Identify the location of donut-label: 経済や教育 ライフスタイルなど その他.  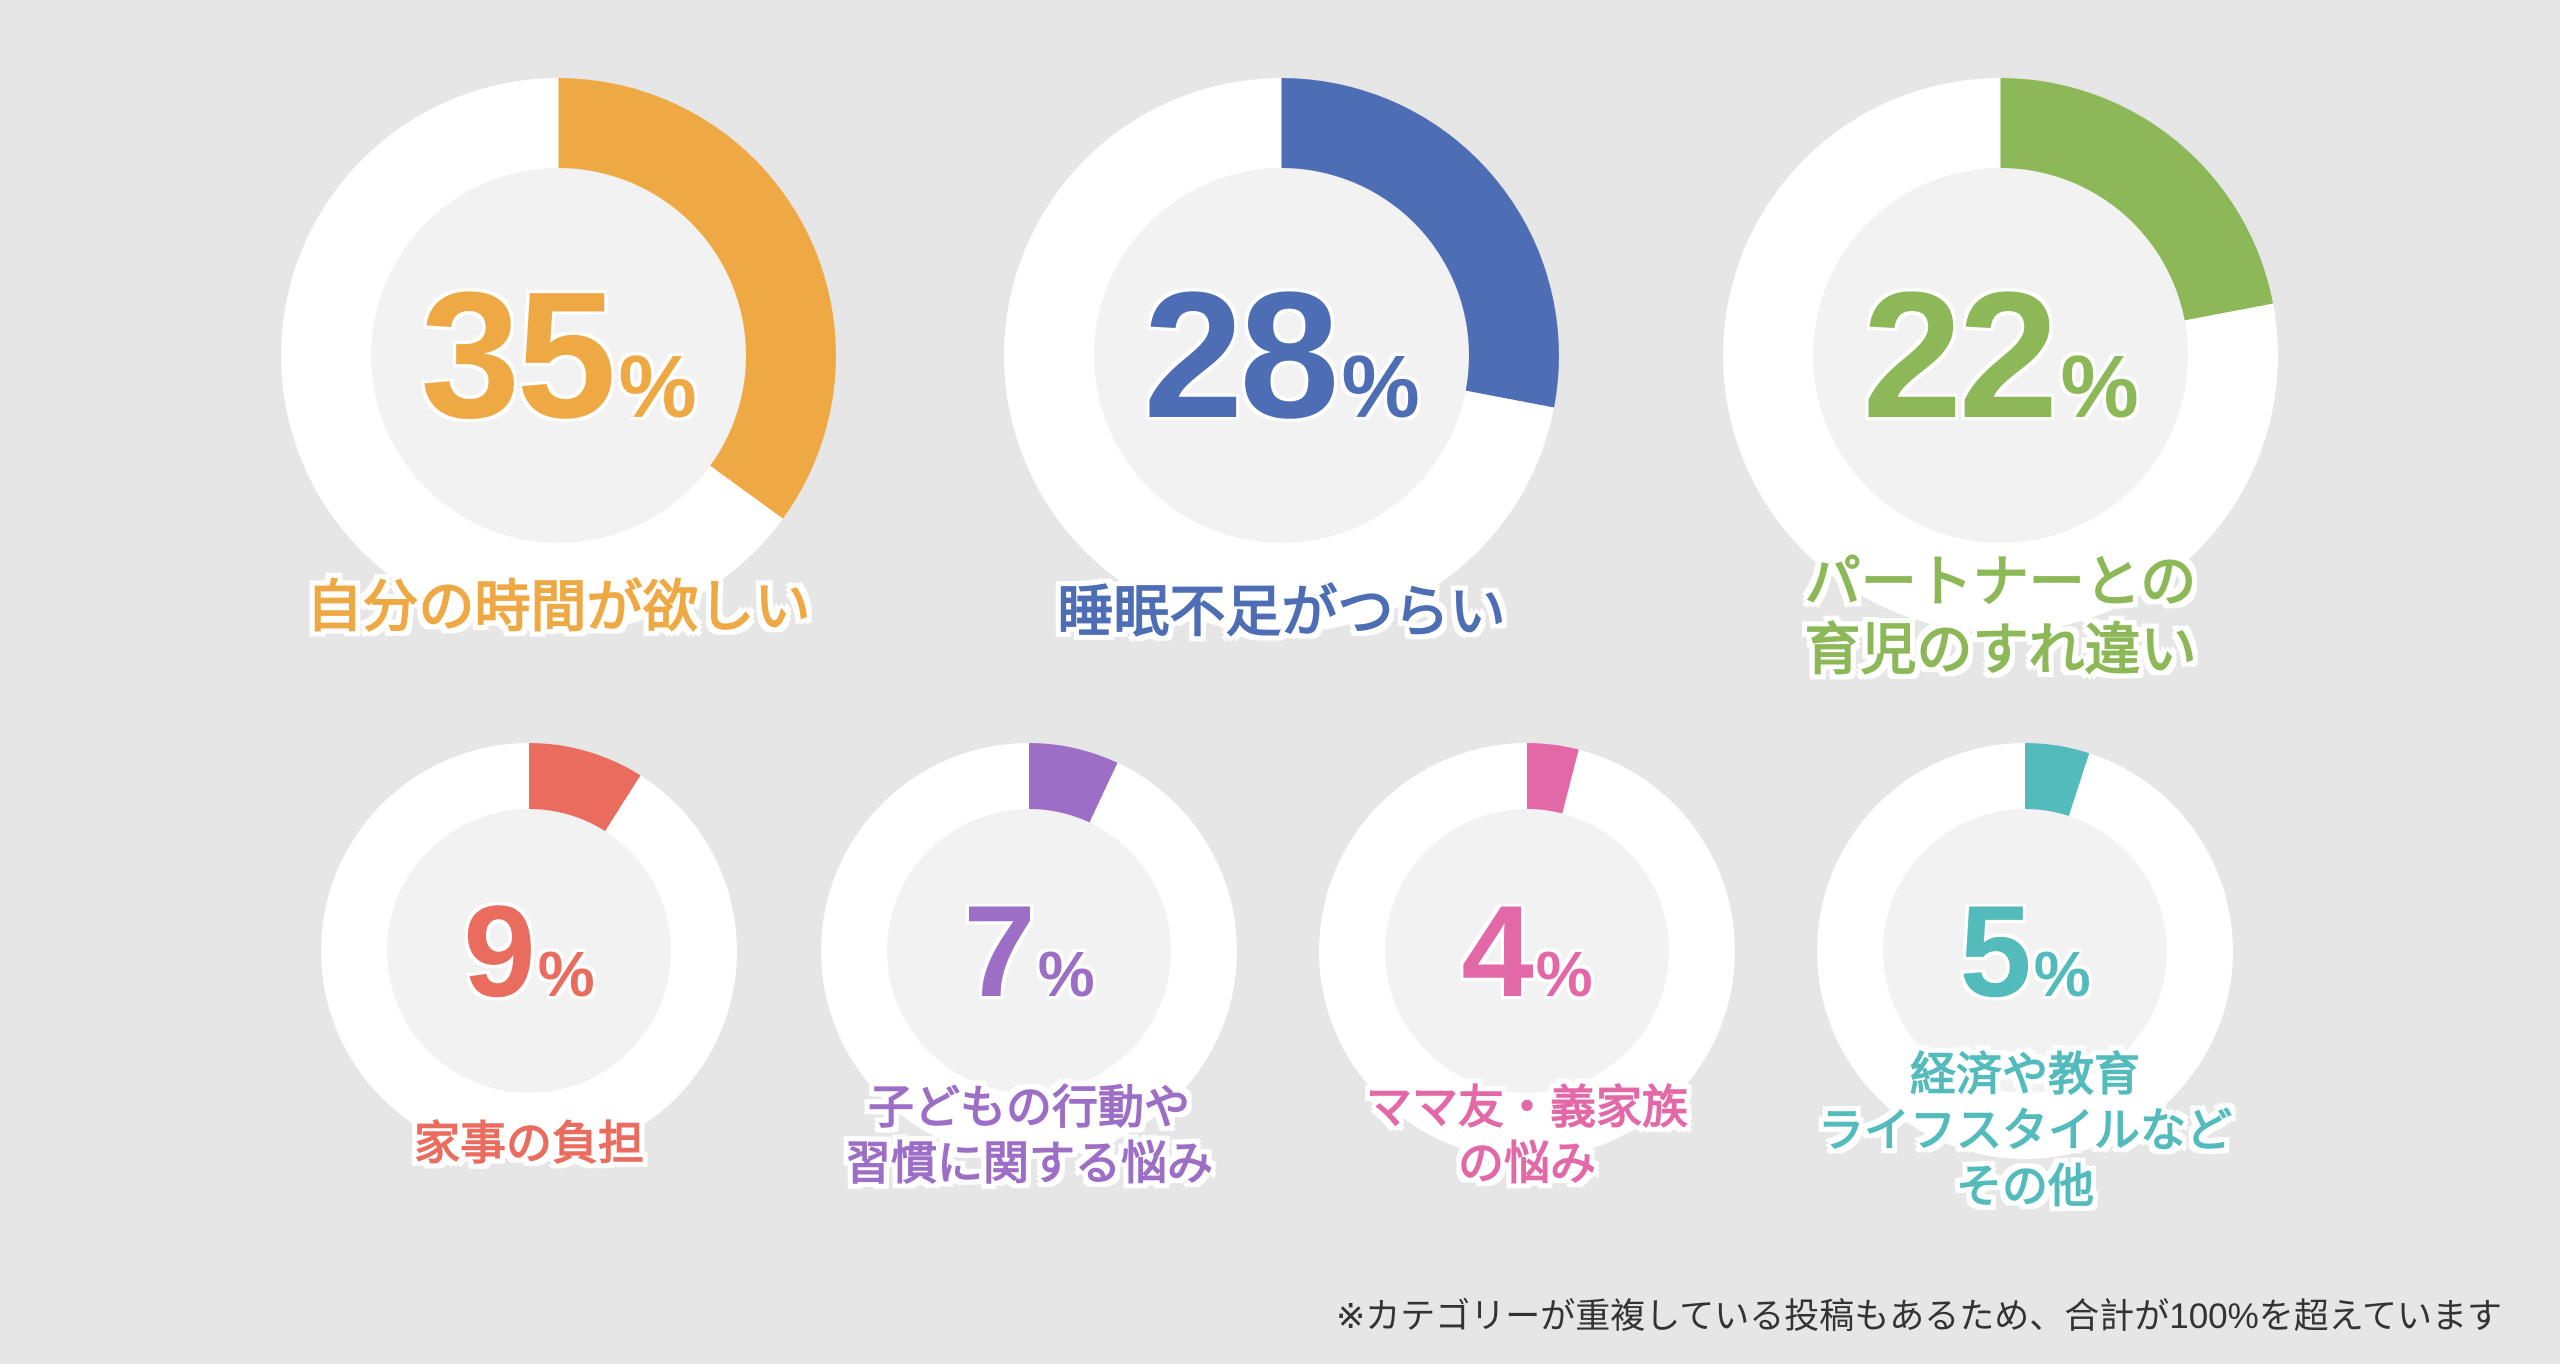
(2025, 1130).